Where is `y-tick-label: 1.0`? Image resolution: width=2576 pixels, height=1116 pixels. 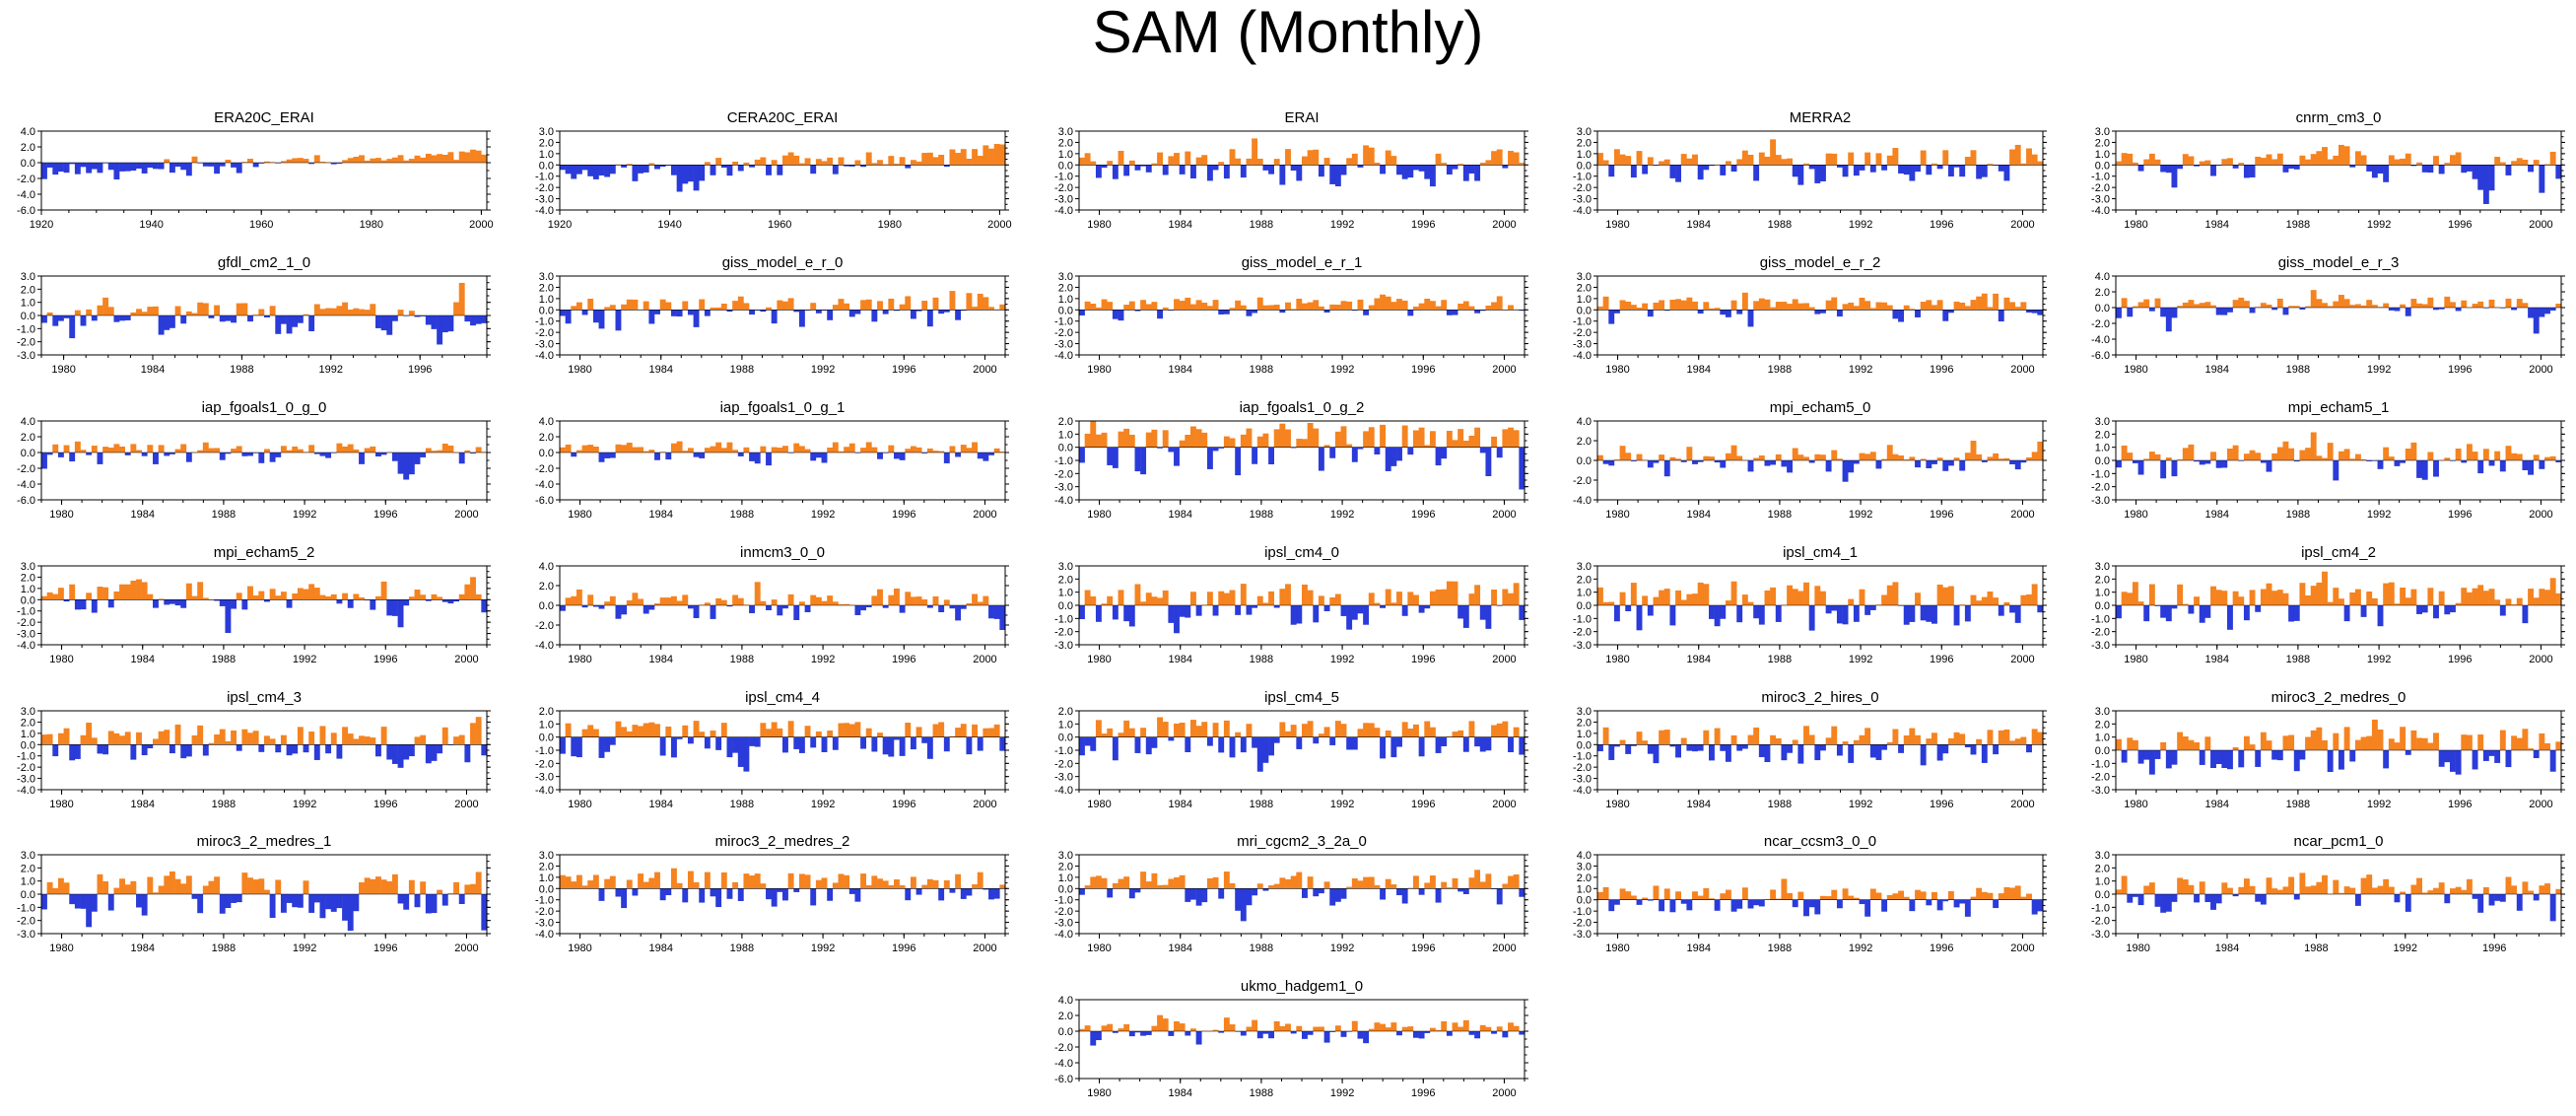 y-tick-label: 1.0 is located at coordinates (1584, 300).